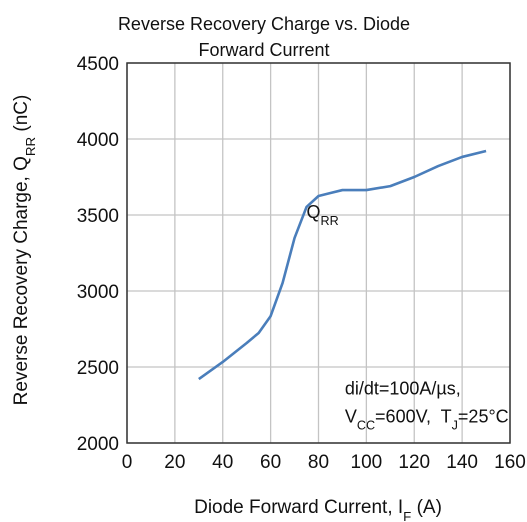 The height and width of the screenshot is (522, 527). What do you see at coordinates (263, 50) in the screenshot?
I see `chart-title: Forward Current` at bounding box center [263, 50].